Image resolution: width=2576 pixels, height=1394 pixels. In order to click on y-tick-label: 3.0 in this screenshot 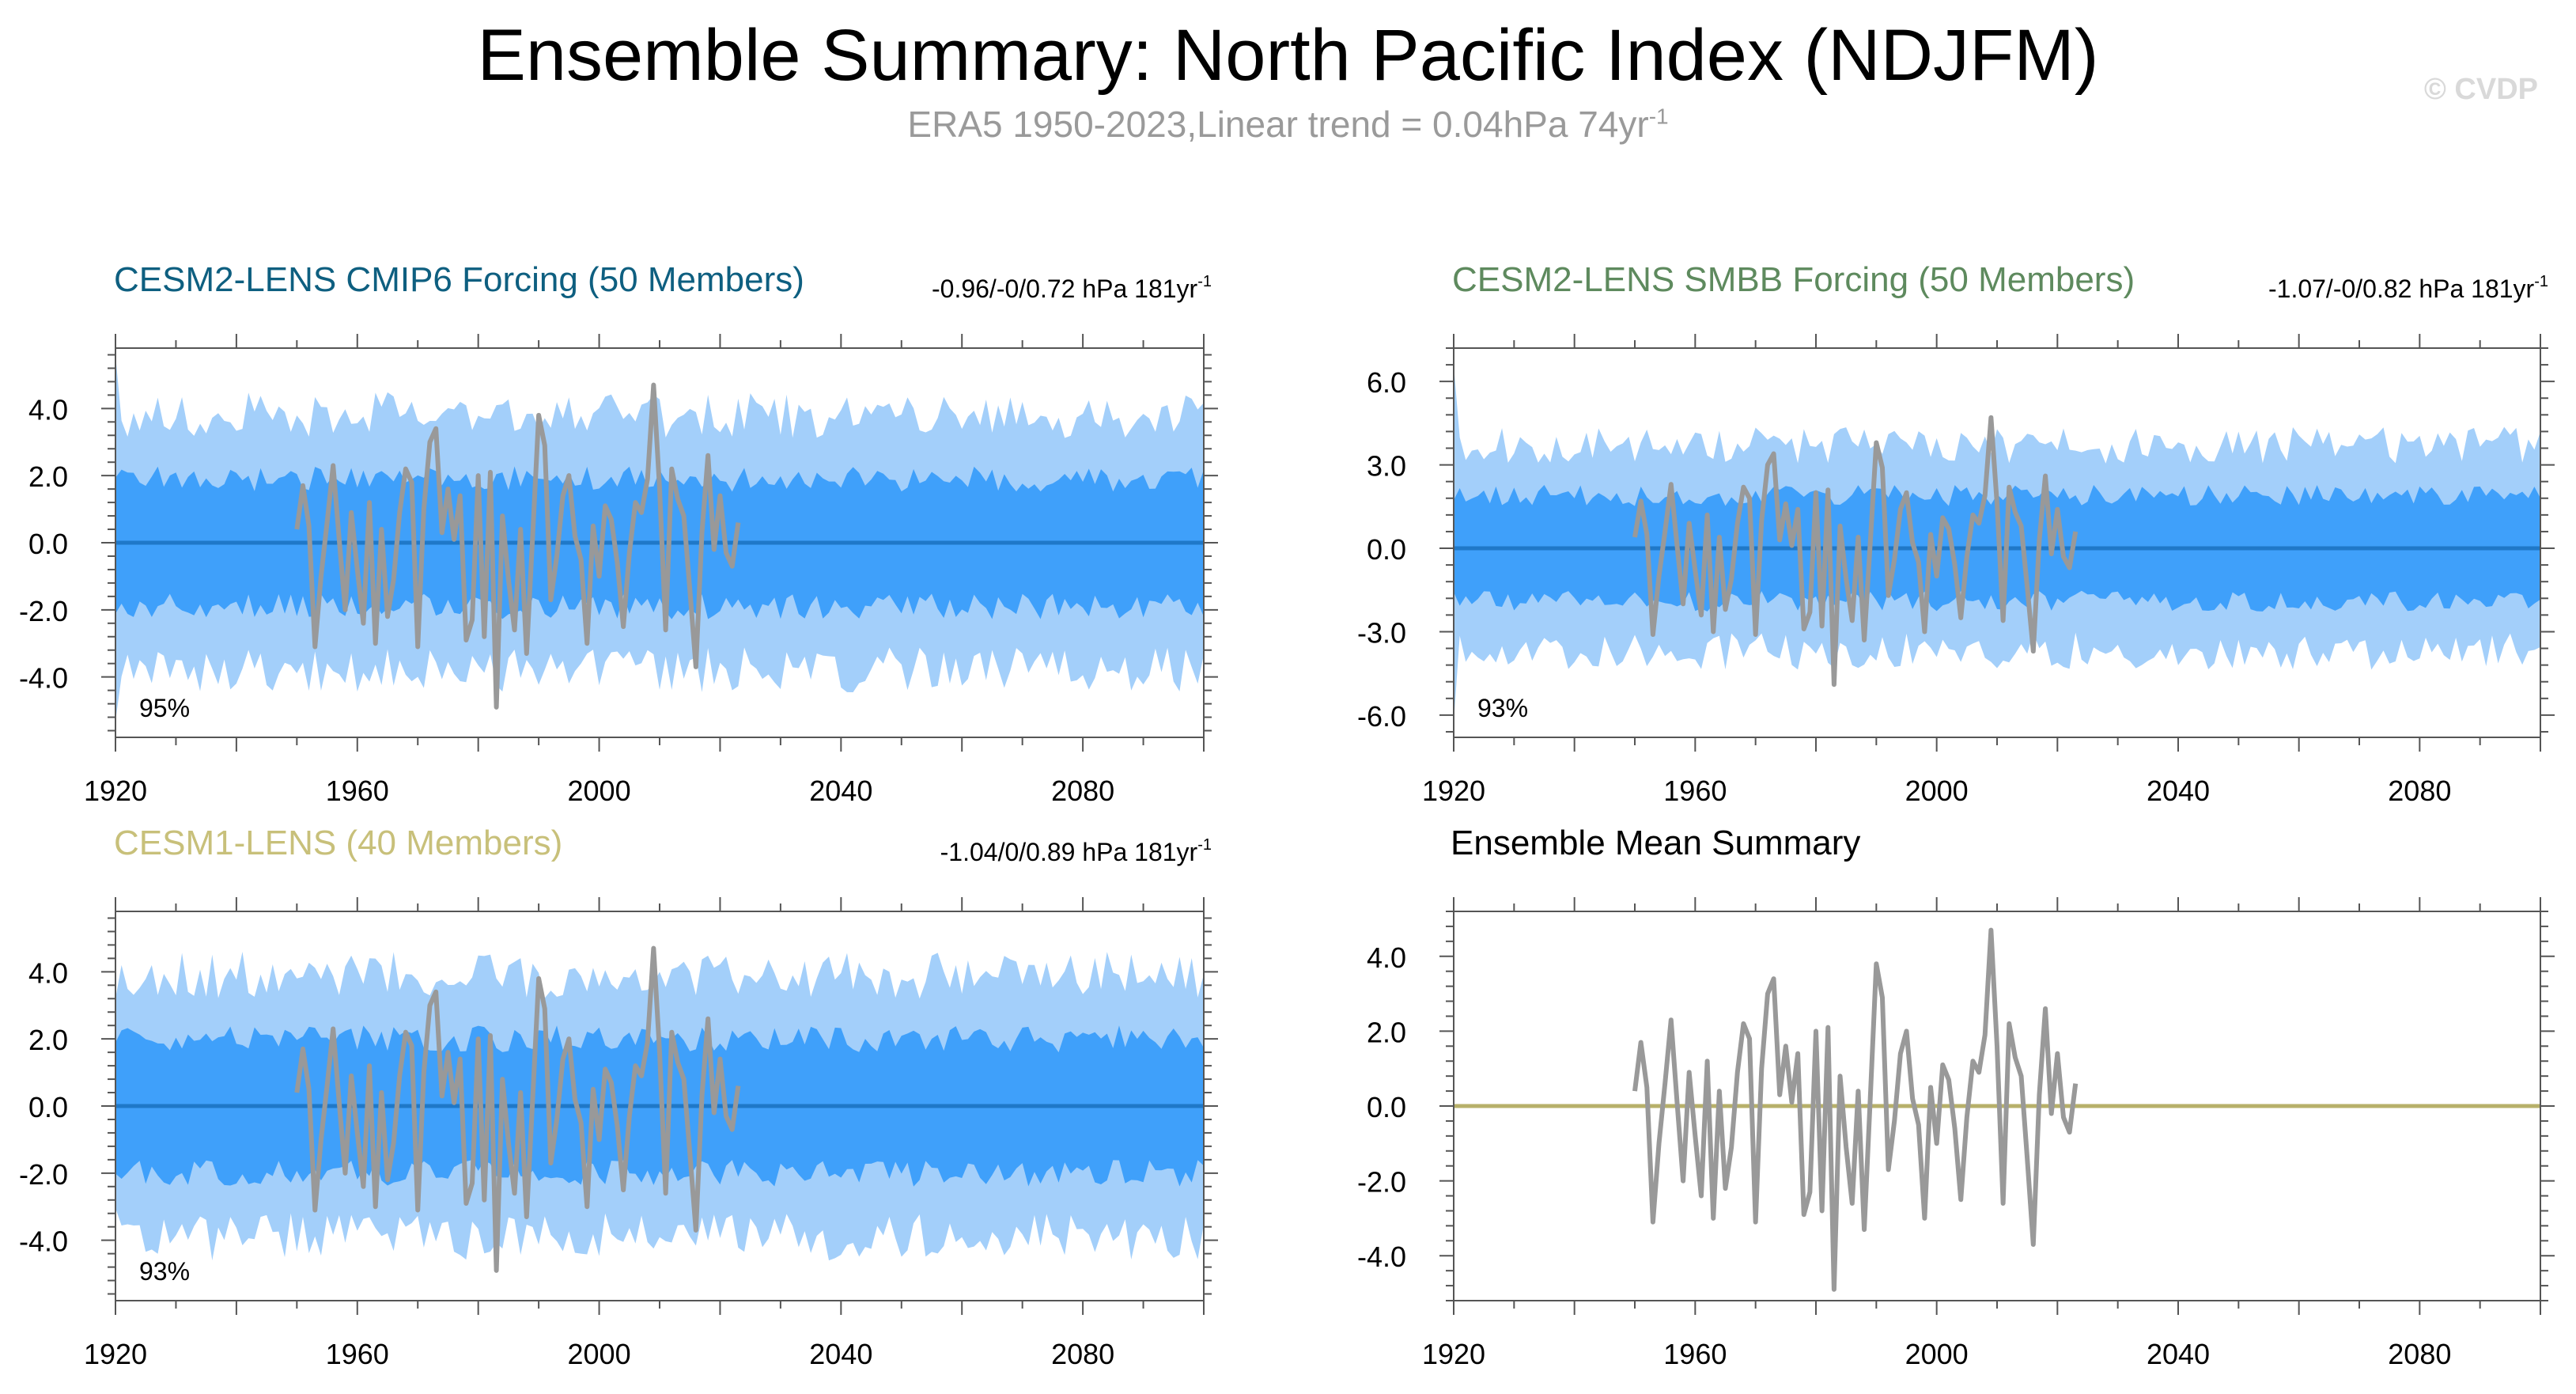, I will do `click(1387, 466)`.